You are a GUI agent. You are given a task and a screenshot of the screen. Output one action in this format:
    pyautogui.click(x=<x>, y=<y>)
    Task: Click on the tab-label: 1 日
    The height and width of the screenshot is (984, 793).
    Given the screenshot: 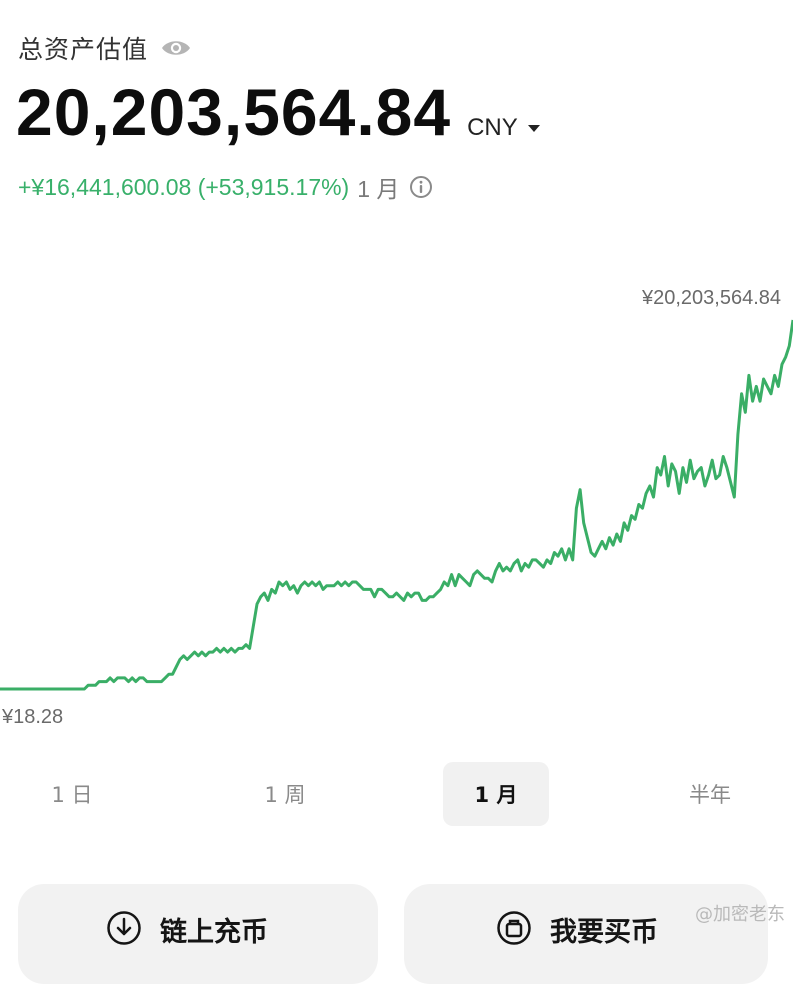 What is the action you would take?
    pyautogui.click(x=72, y=795)
    